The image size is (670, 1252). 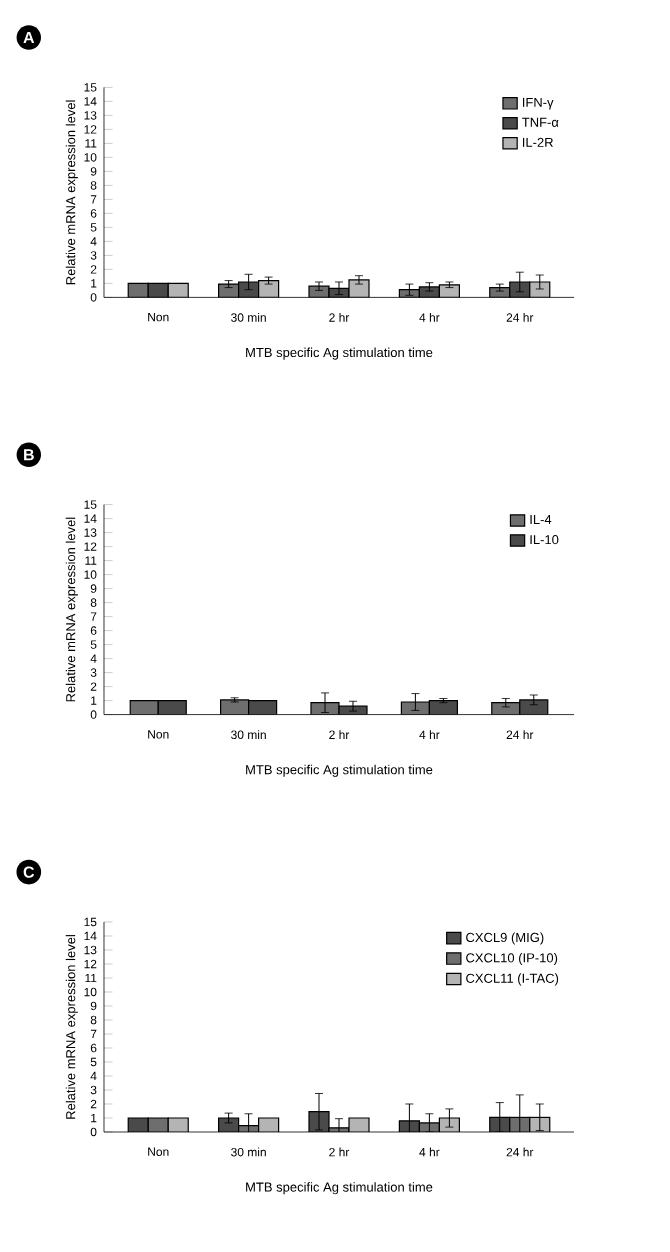 I want to click on chart-title: B, so click(x=29, y=455).